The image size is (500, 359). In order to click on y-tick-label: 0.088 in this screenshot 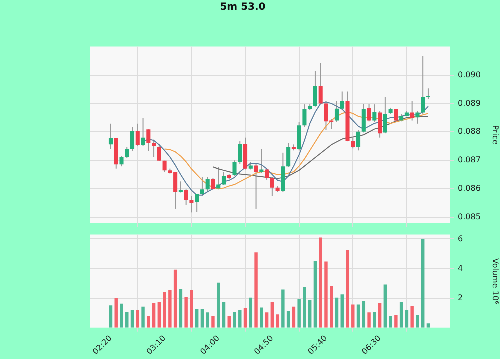, I will do `click(469, 131)`.